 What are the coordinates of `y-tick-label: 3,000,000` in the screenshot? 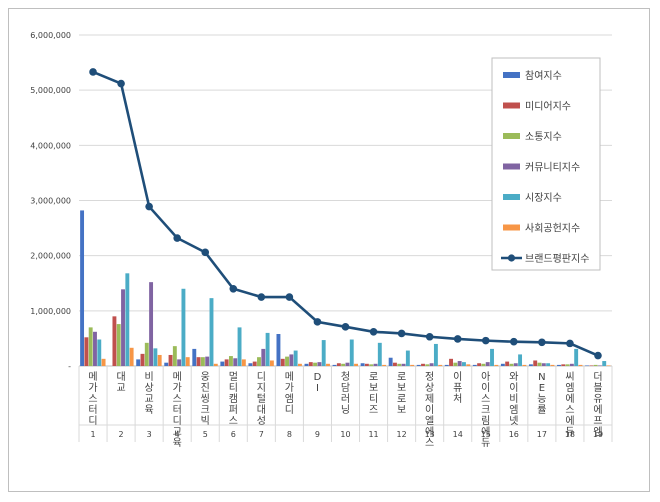 It's located at (50, 201).